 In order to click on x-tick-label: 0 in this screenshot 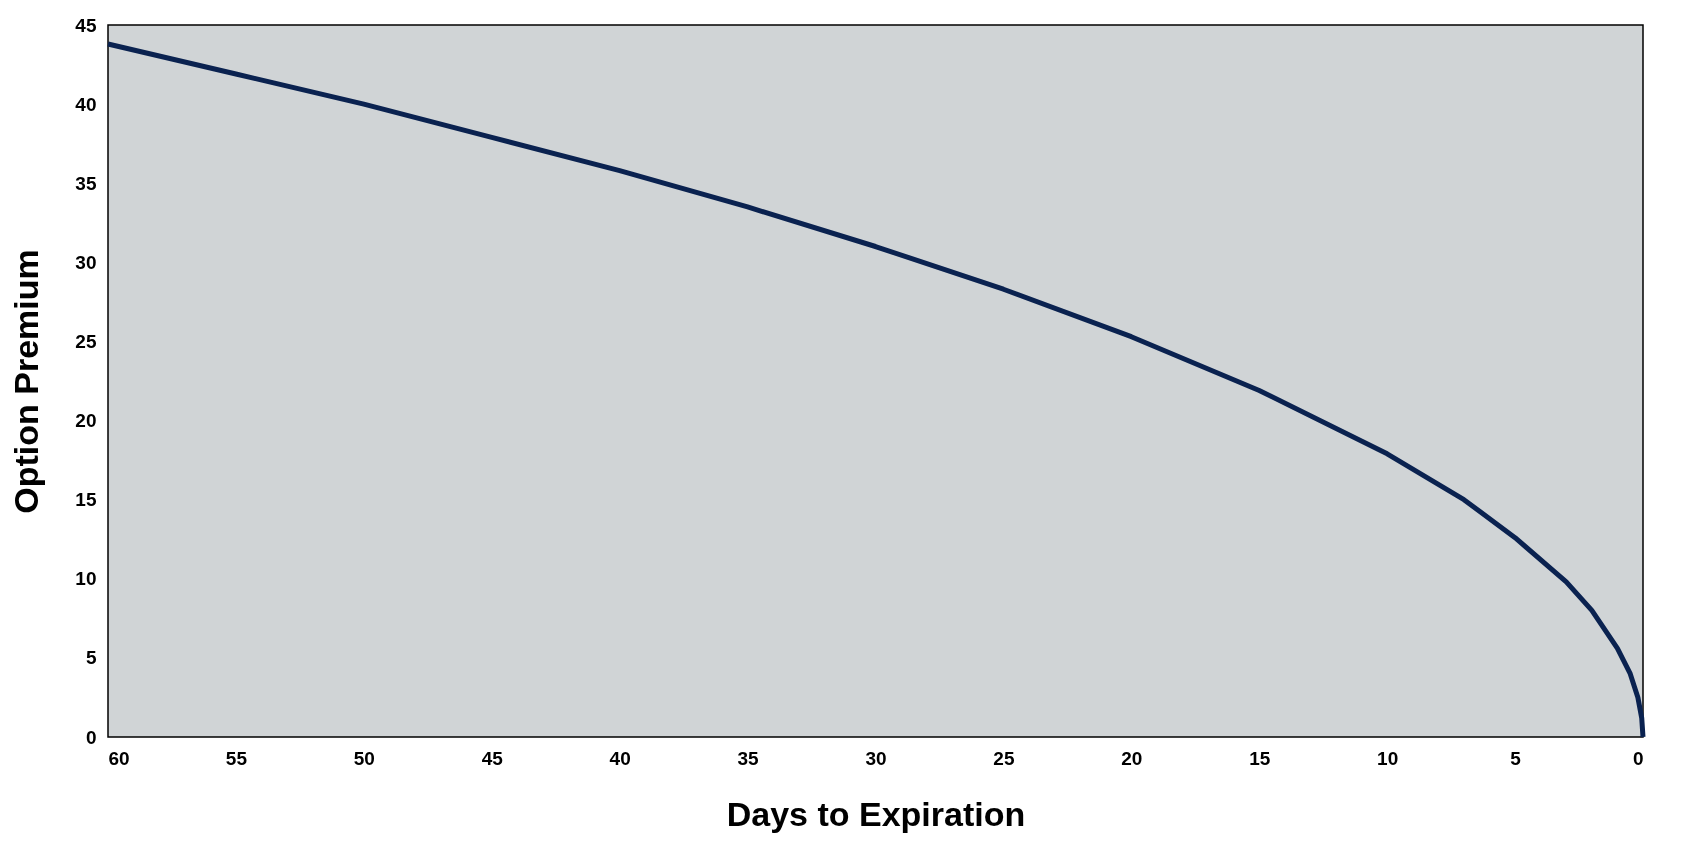, I will do `click(1638, 758)`.